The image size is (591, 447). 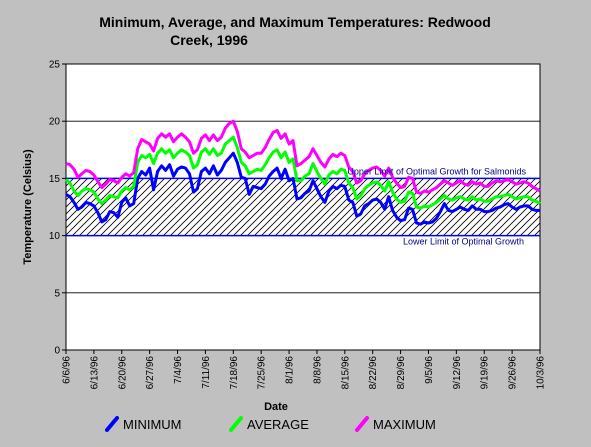 I want to click on legend: MINIMUM AVERAGE MAXIMUM, so click(x=270, y=424).